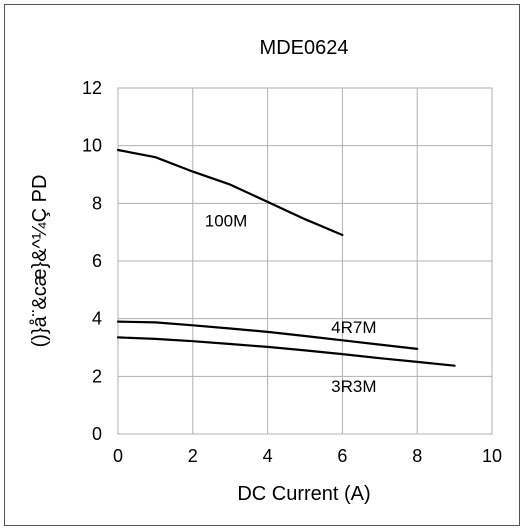  I want to click on series-label-3r3m: 3R3M, so click(353, 386).